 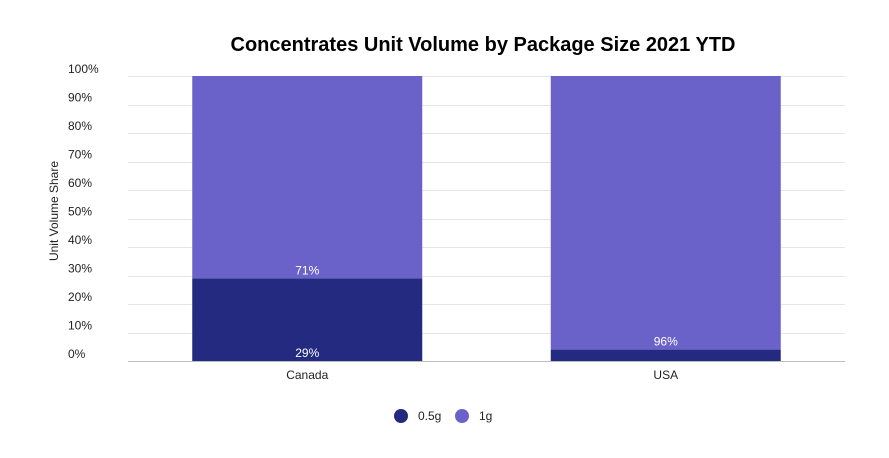 What do you see at coordinates (307, 353) in the screenshot?
I see `data-label: 29%` at bounding box center [307, 353].